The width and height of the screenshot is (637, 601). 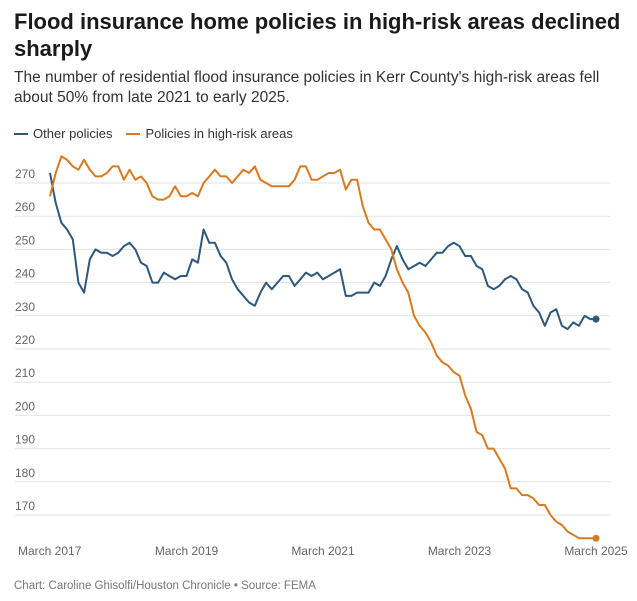 I want to click on y-tick-label: 170, so click(x=25, y=506).